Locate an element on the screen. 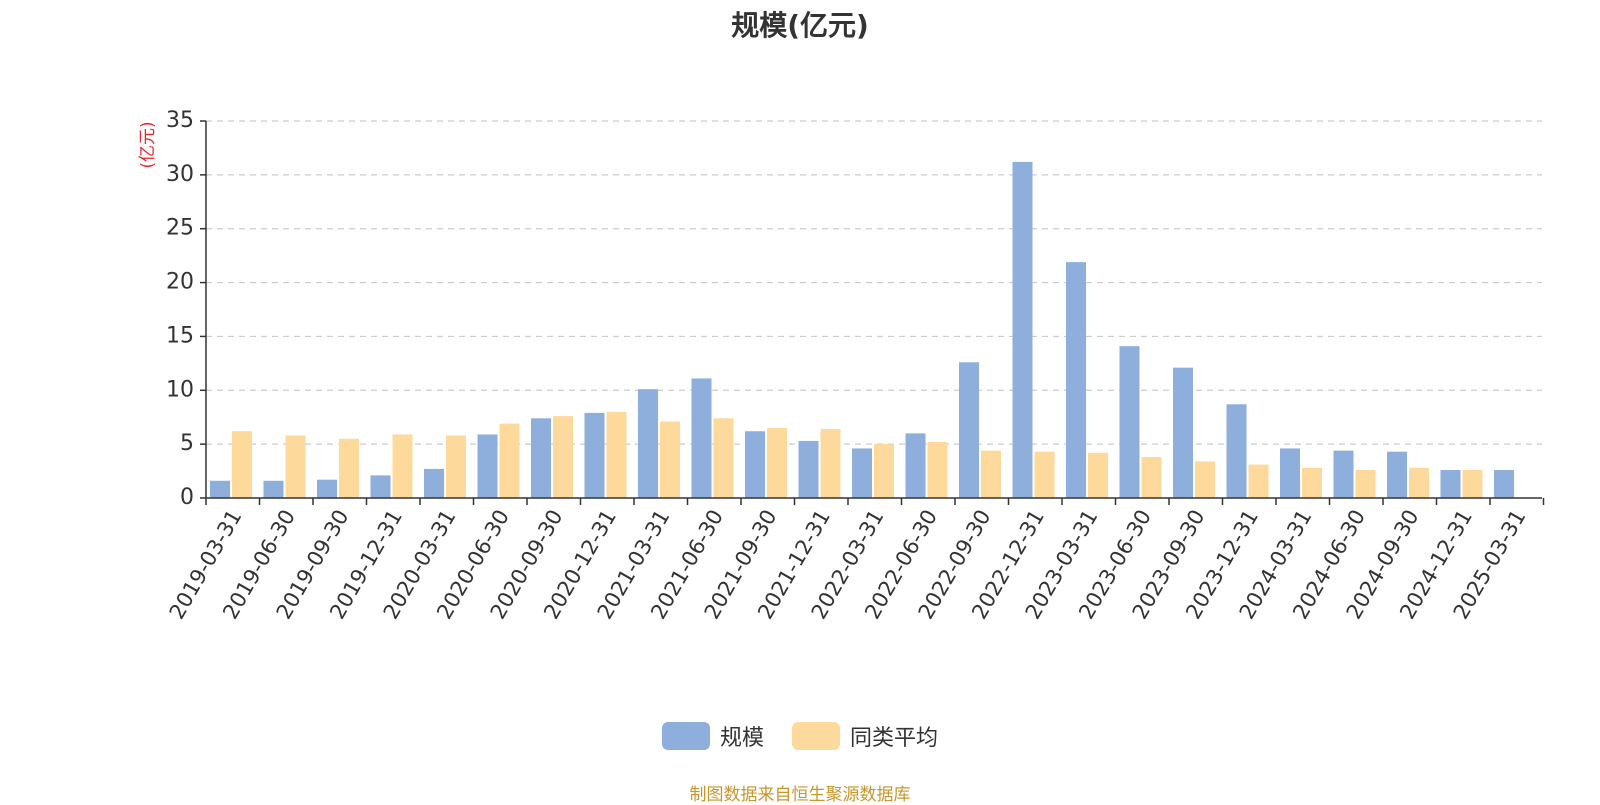  legend-item-peer-average: 同类平均 is located at coordinates (865, 736).